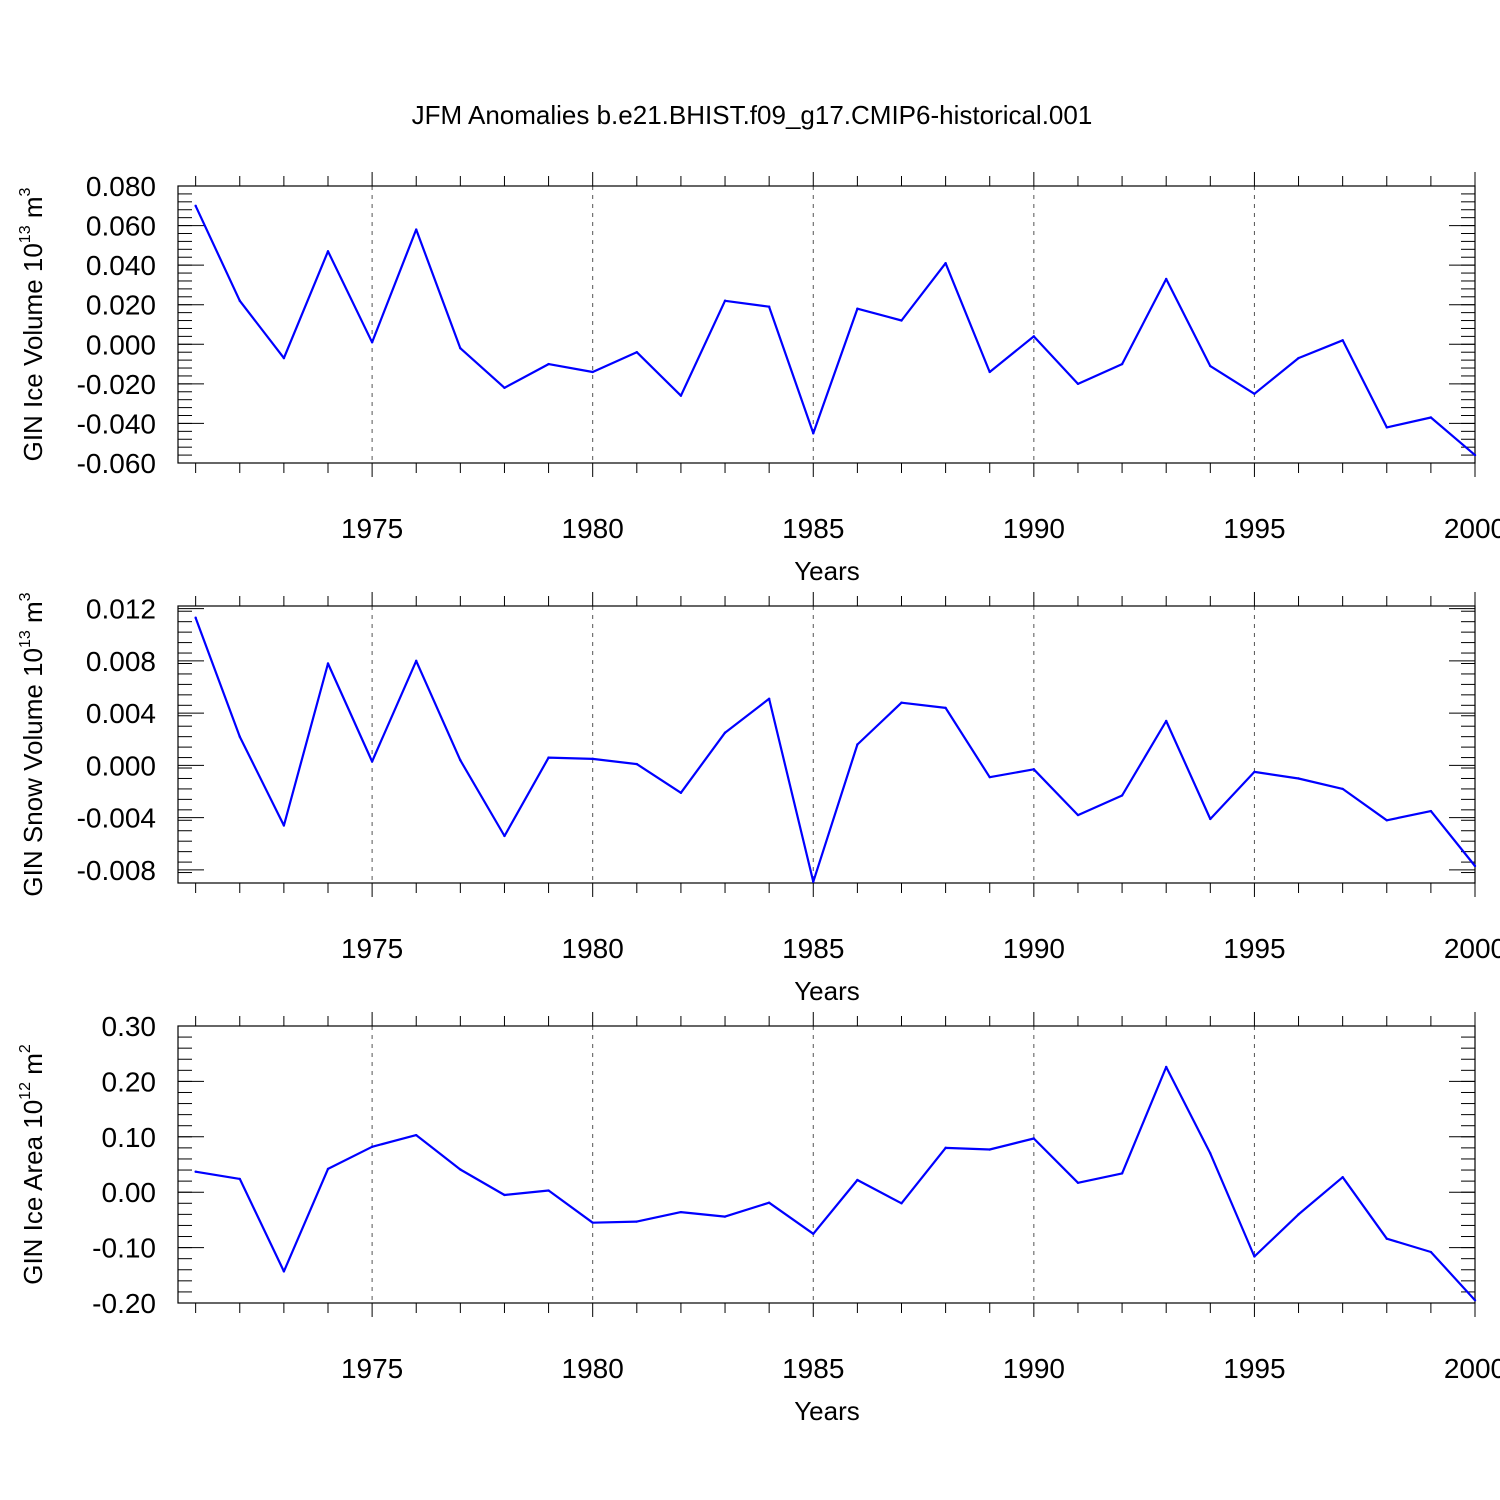 Image resolution: width=1500 pixels, height=1500 pixels. Describe the element at coordinates (116, 818) in the screenshot. I see `y-tick-label: -0.004` at that location.